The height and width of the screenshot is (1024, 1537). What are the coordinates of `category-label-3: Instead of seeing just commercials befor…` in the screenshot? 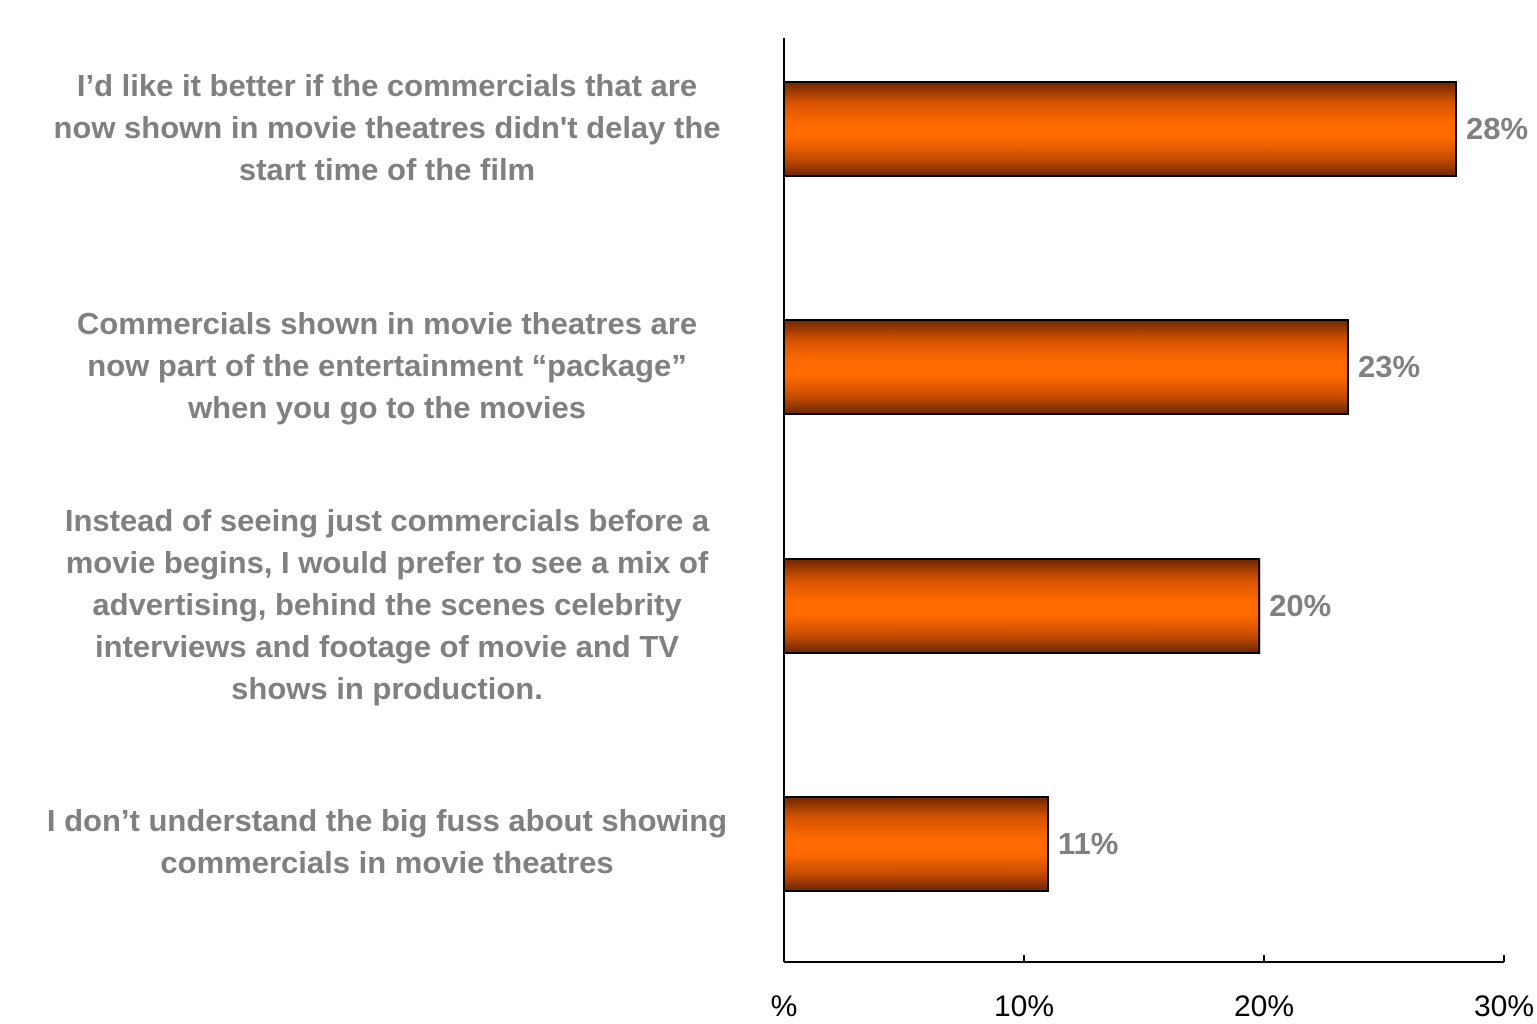 It's located at (387, 604).